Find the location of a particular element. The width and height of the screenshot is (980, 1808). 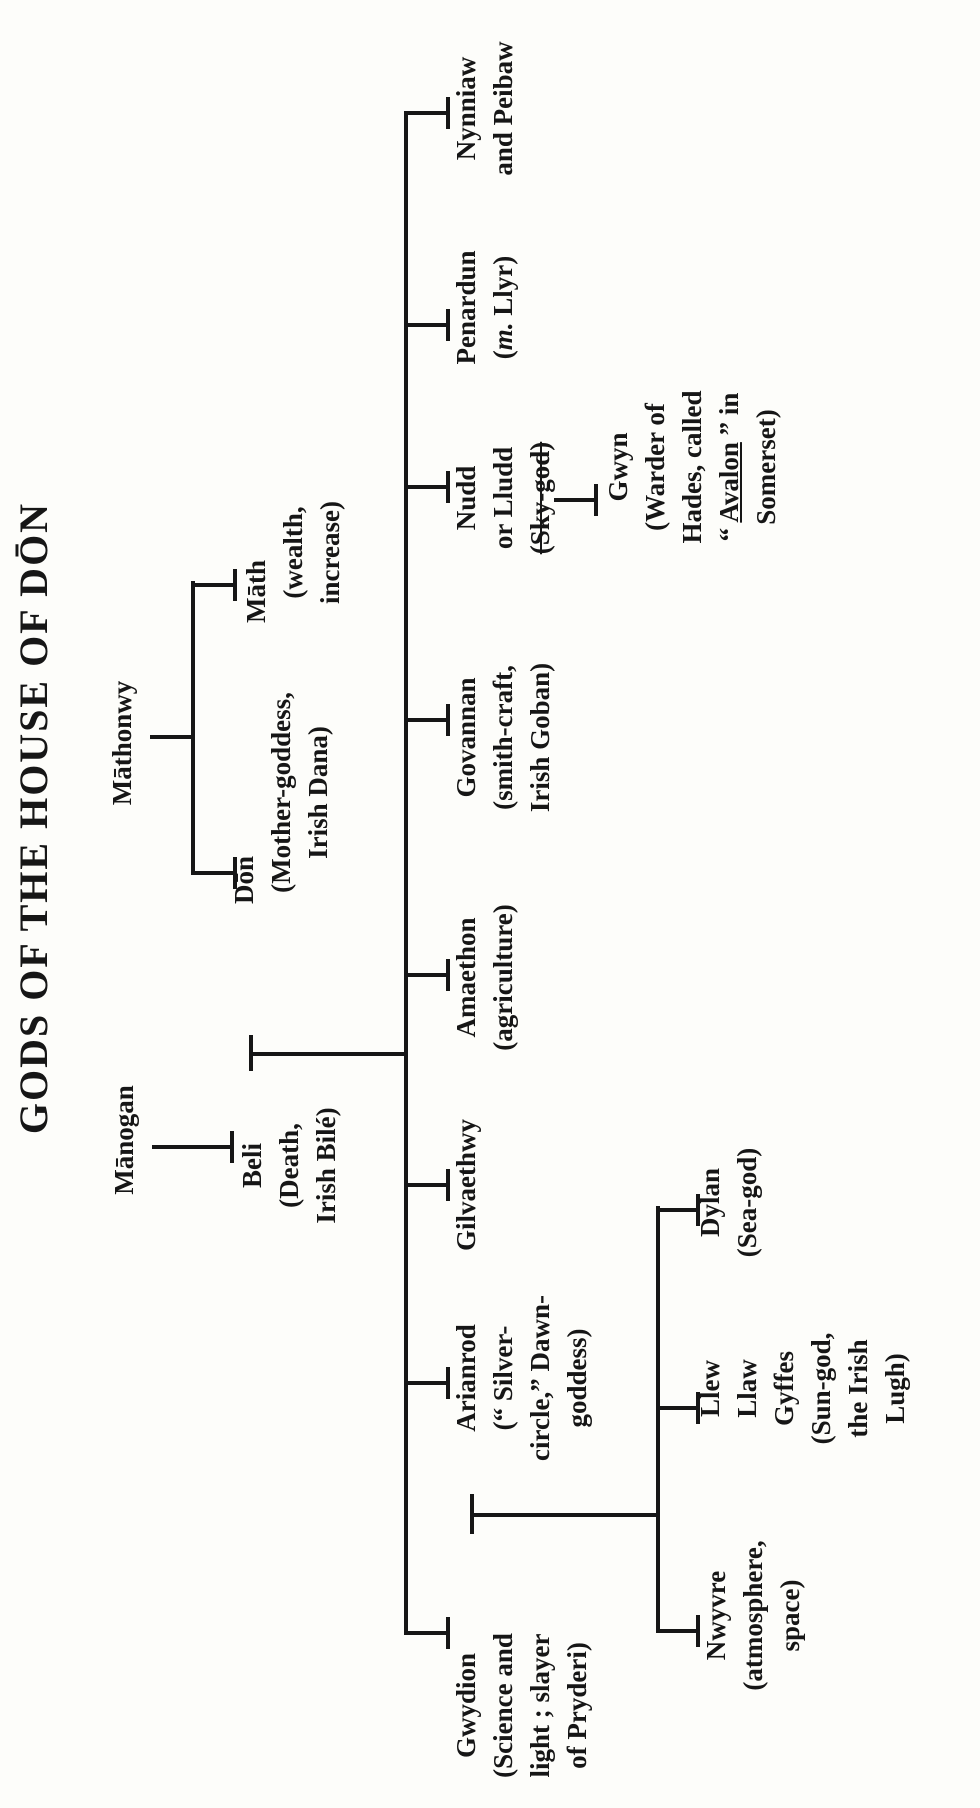

node-label: Nwyvre is located at coordinates (716, 1615).